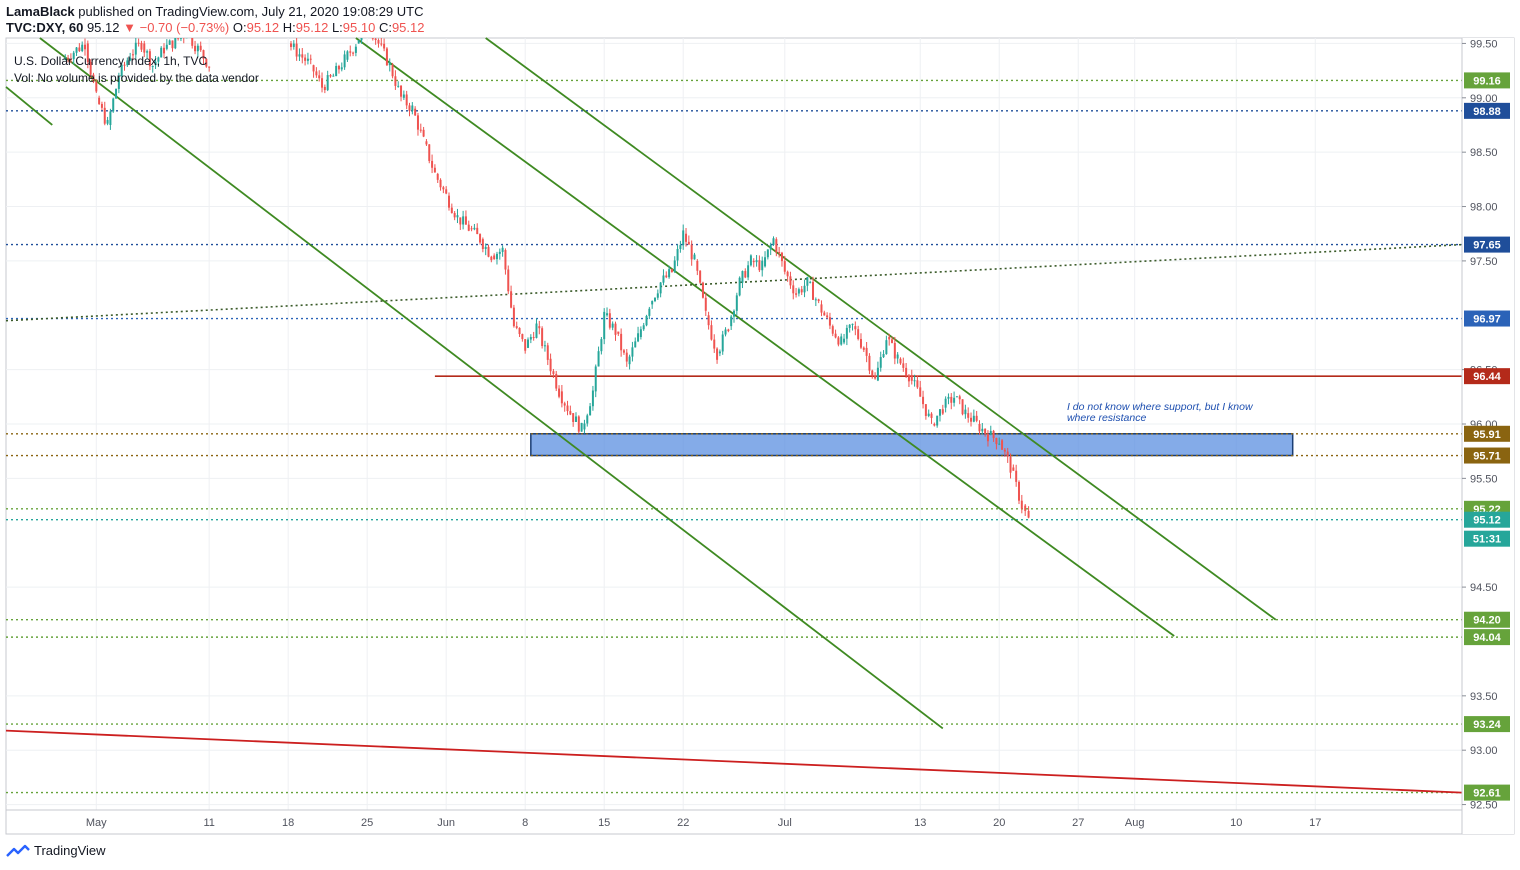 This screenshot has height=870, width=1520. What do you see at coordinates (40, 11) in the screenshot?
I see `author-name: LamaBlack` at bounding box center [40, 11].